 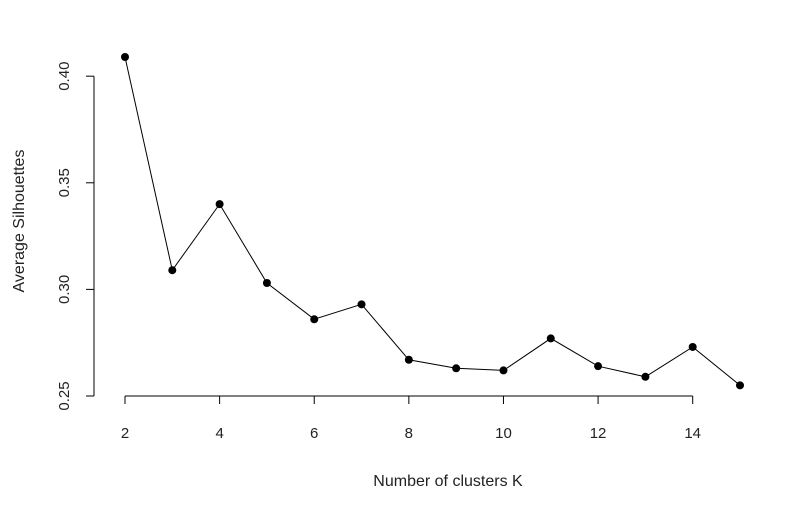 What do you see at coordinates (448, 481) in the screenshot?
I see `x-axis-title: Number of clusters K` at bounding box center [448, 481].